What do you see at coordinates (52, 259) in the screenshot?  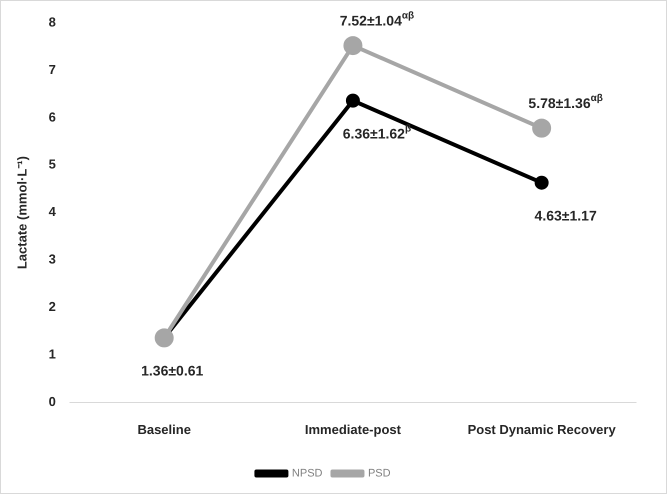 I see `y-tick-label: 3` at bounding box center [52, 259].